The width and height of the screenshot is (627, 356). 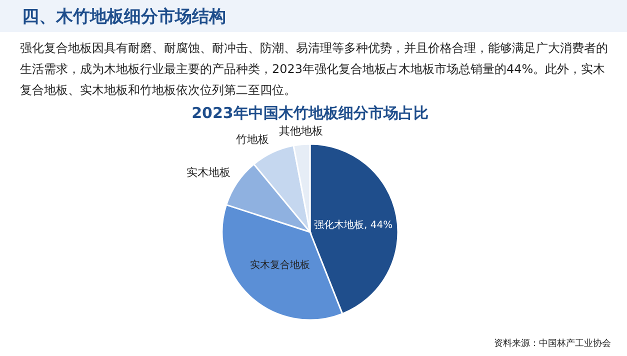 What do you see at coordinates (300, 131) in the screenshot?
I see `slice-label: 其他地板` at bounding box center [300, 131].